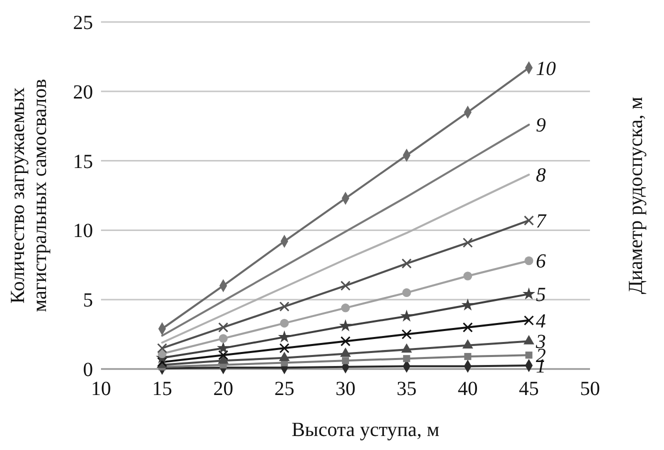 The image size is (664, 450). Describe the element at coordinates (83, 231) in the screenshot. I see `y-tick-label: 10` at that location.